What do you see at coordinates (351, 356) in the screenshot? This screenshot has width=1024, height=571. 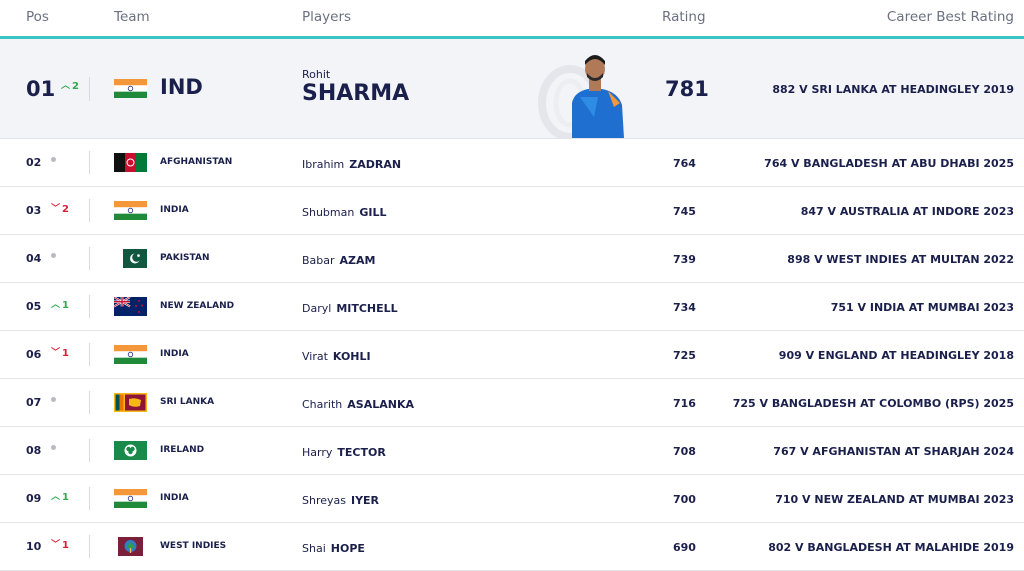 I see `player-last-name: KOHLI` at bounding box center [351, 356].